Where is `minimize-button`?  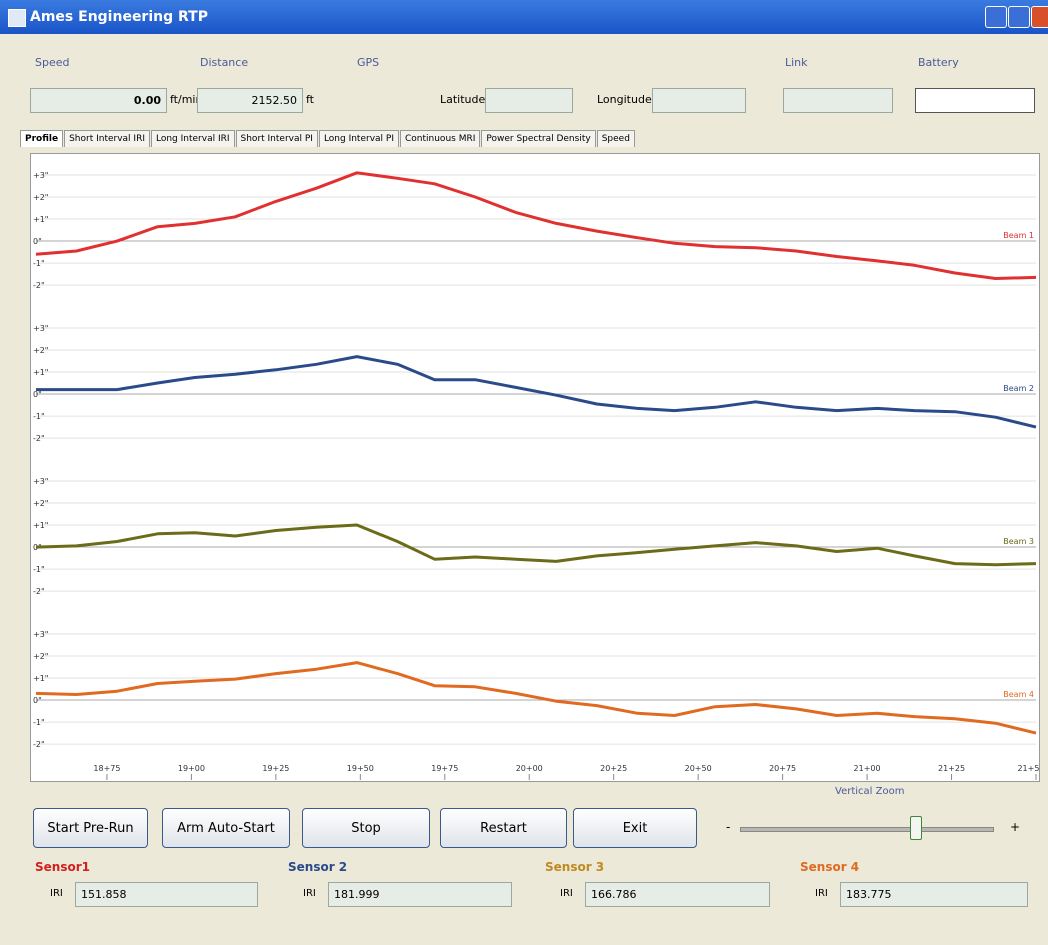 minimize-button is located at coordinates (996, 17).